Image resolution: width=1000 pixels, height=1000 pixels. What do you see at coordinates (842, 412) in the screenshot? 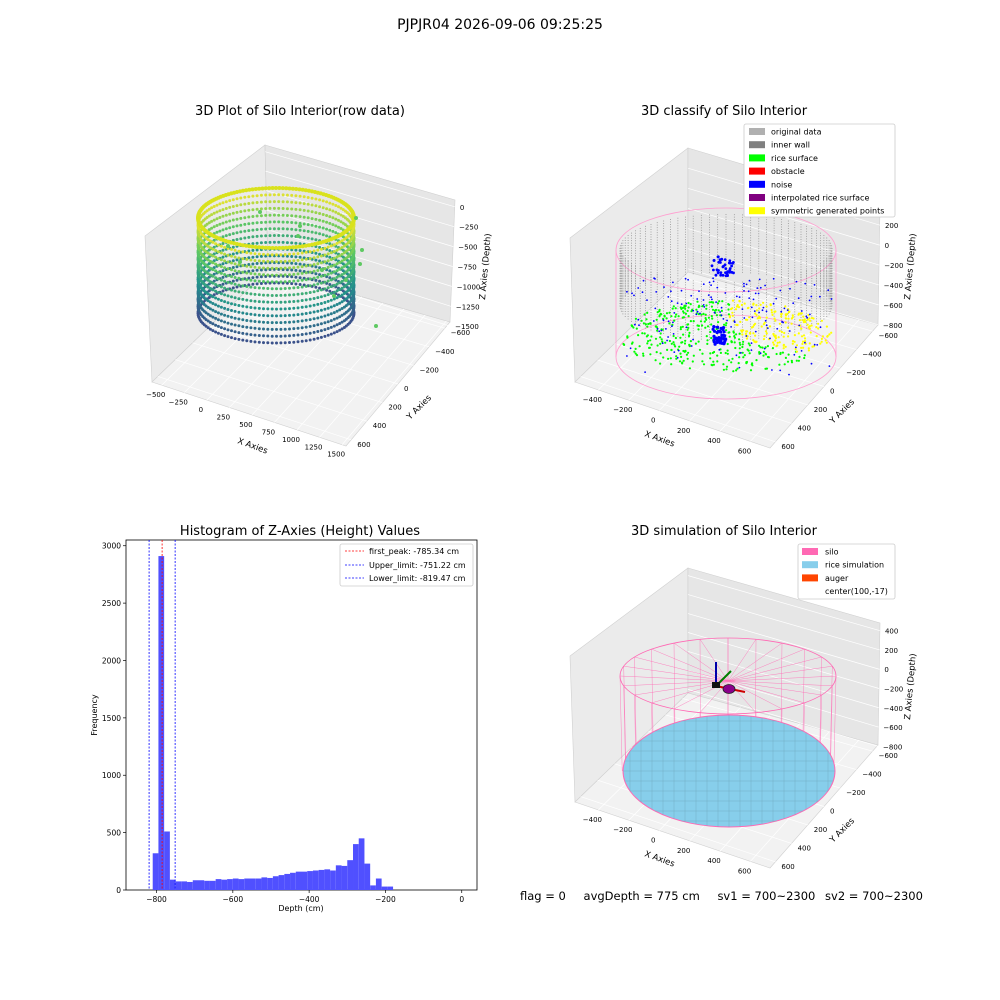
I see `plot2-ylabel: Y Axies` at bounding box center [842, 412].